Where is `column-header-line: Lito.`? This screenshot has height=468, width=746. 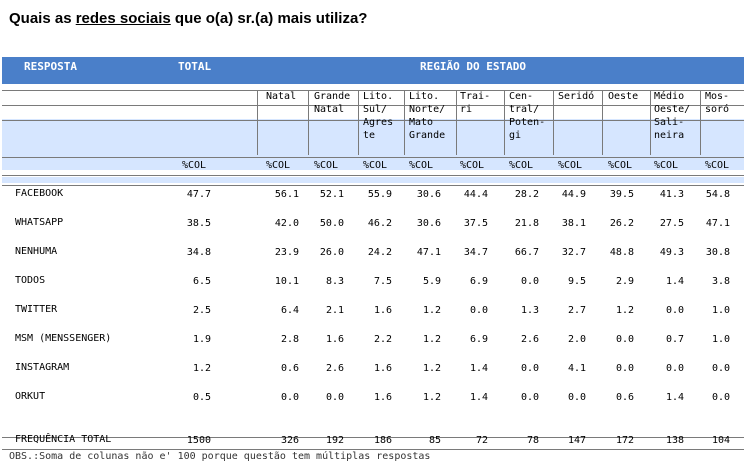
column-header-line: Lito. is located at coordinates (424, 96).